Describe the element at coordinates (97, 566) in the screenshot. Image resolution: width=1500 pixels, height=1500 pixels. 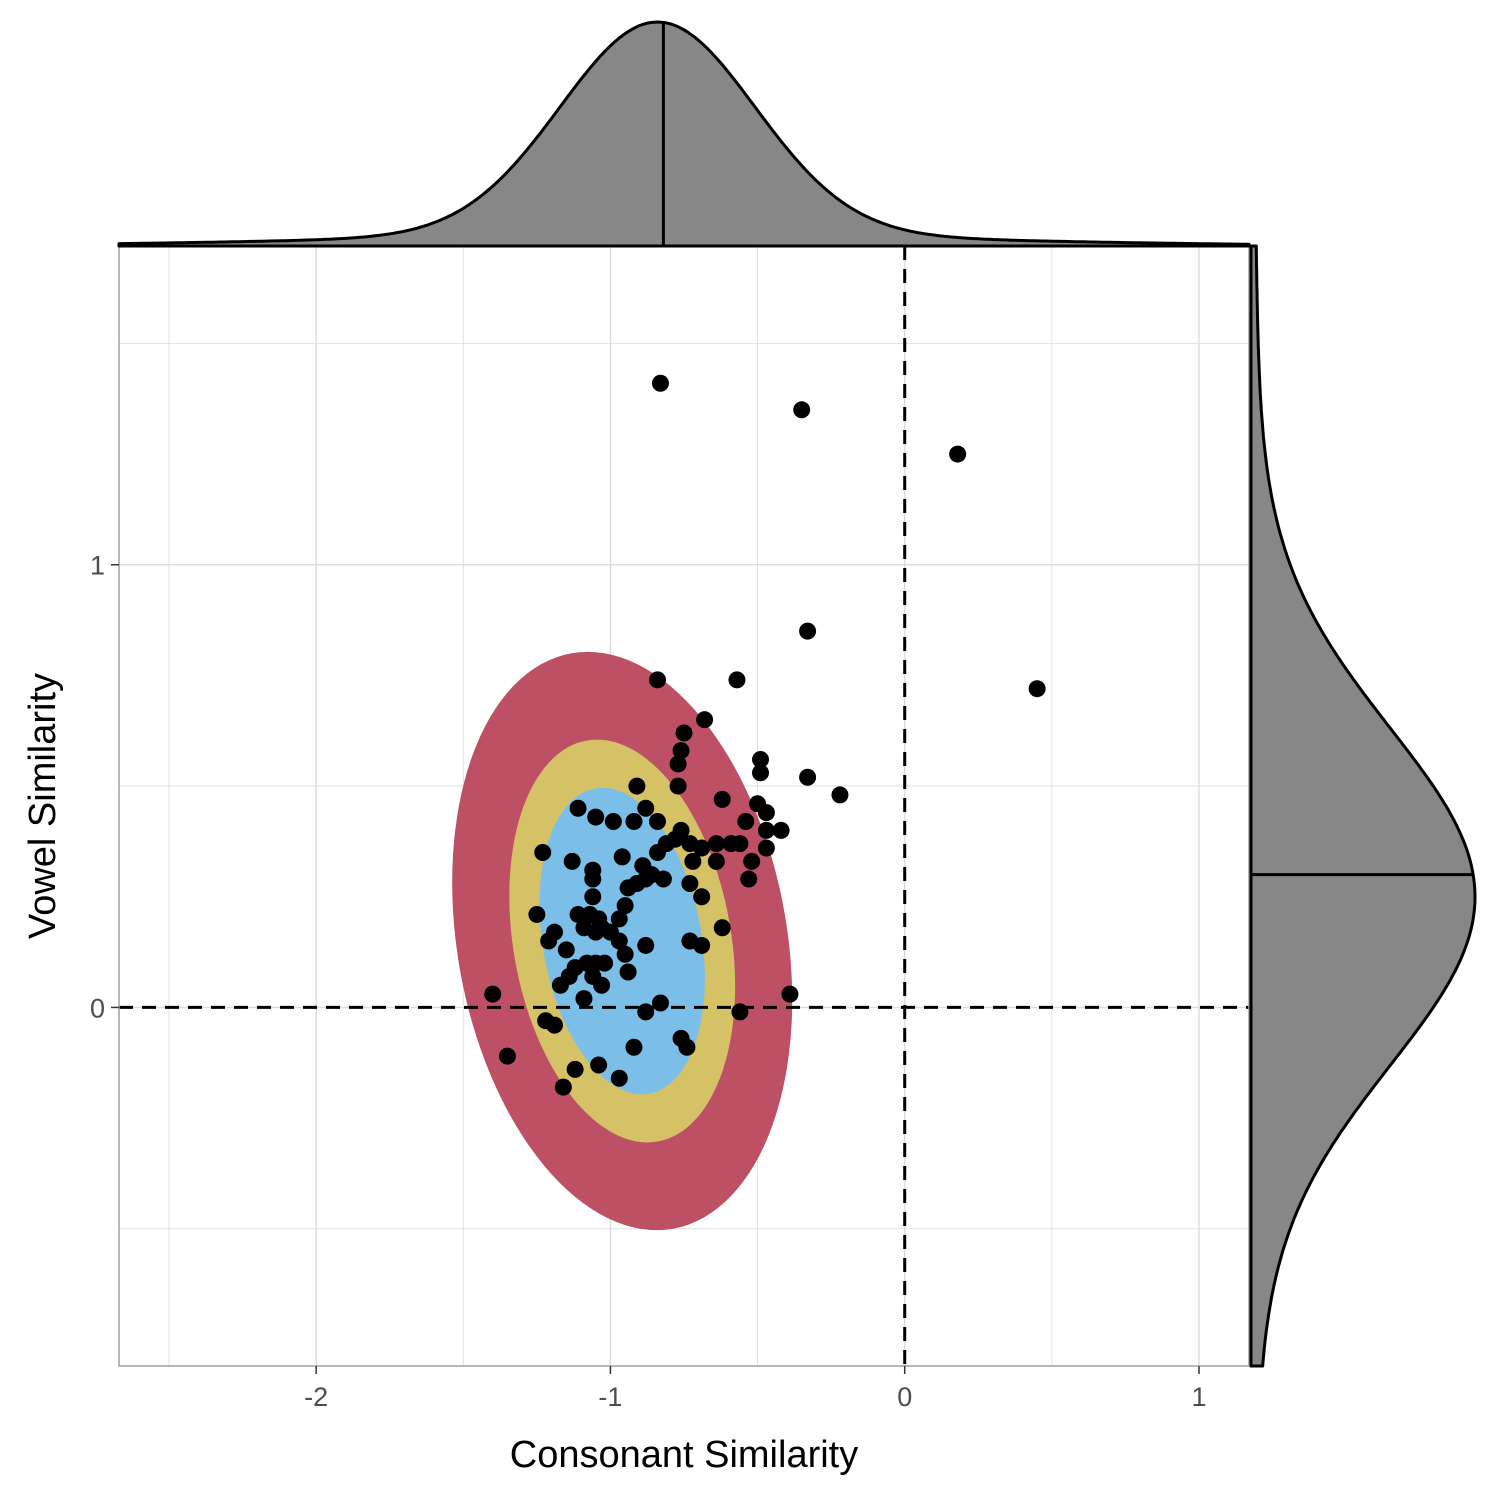
I see `y-tick-label: 1` at that location.